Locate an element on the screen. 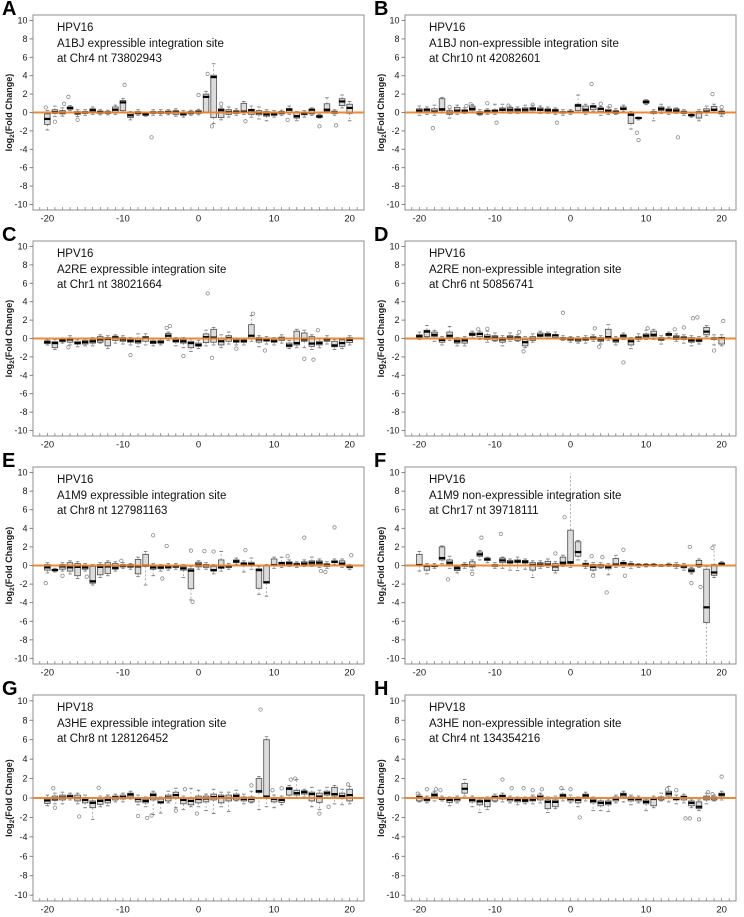  panel-title-line: at Chr10 nt 42082601 is located at coordinates (485, 59).